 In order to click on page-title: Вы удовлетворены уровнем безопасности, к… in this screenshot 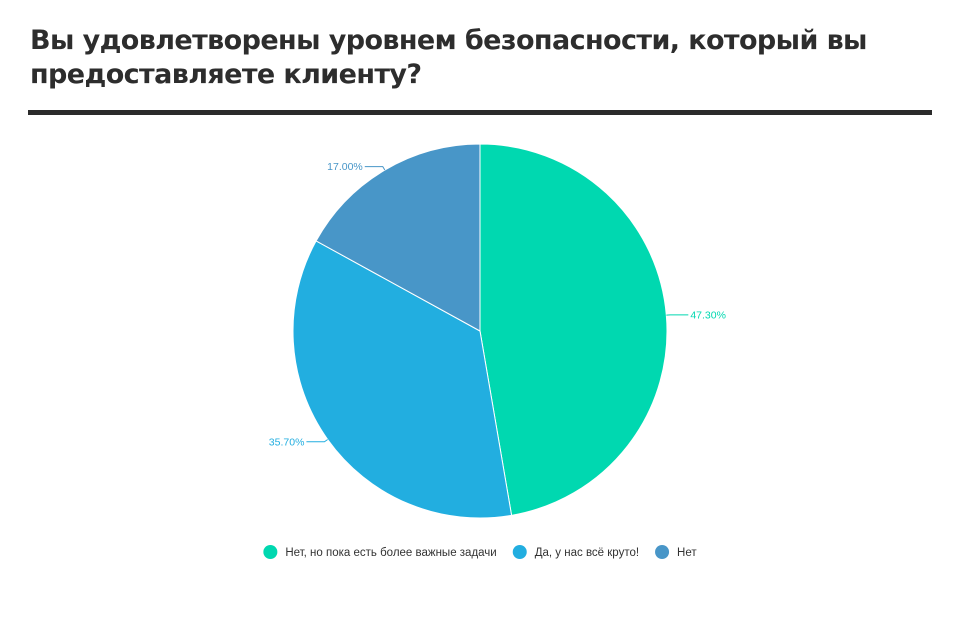, I will do `click(448, 57)`.